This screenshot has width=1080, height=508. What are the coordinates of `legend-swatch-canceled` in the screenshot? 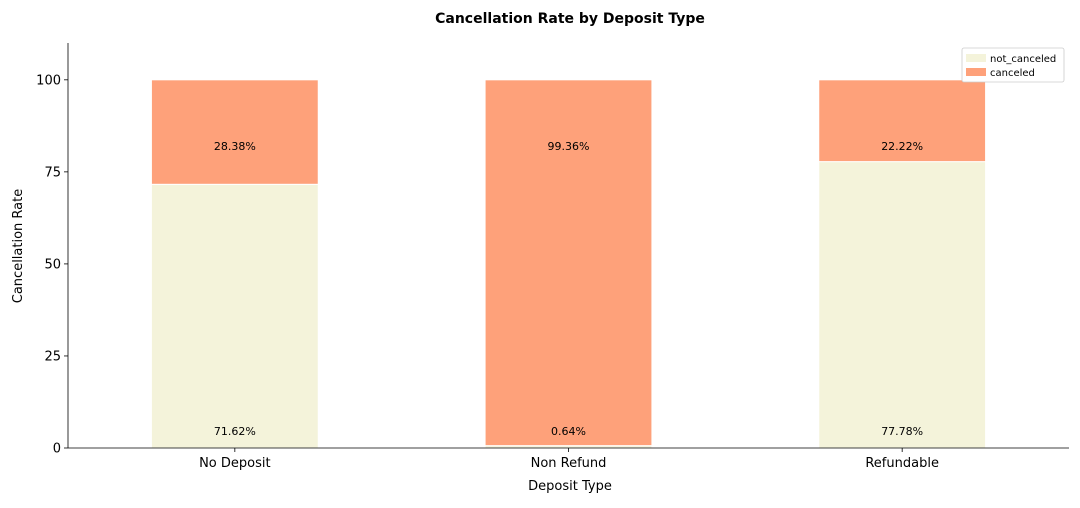 It's located at (976, 72).